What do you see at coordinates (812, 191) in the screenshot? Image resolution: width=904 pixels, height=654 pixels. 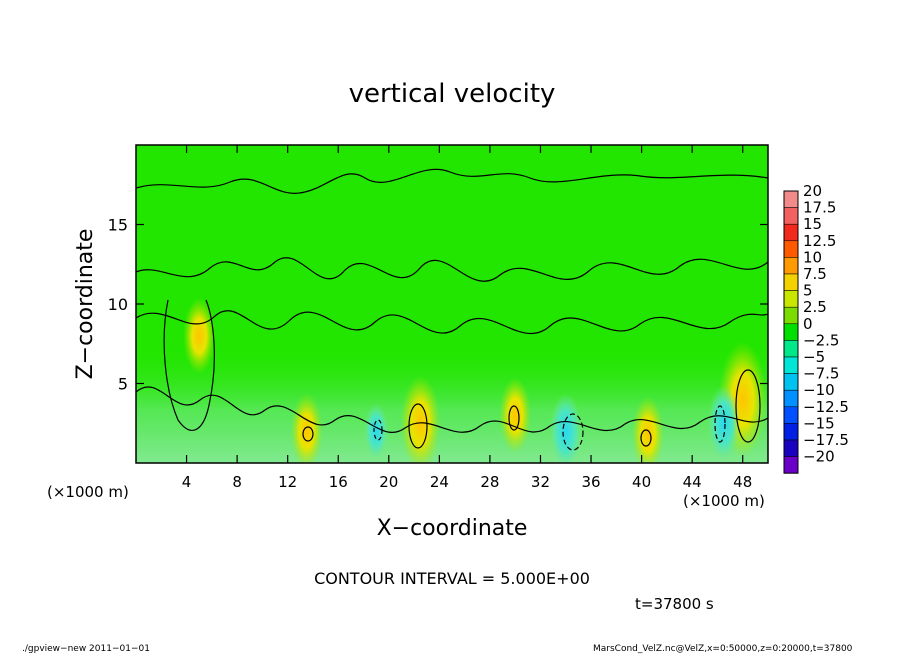 I see `colorbar-label: 20` at bounding box center [812, 191].